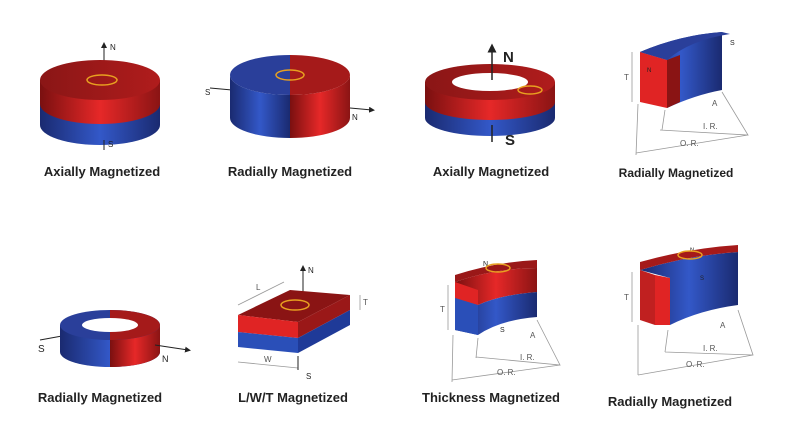 Image resolution: width=799 pixels, height=444 pixels. Describe the element at coordinates (676, 173) in the screenshot. I see `caption-radially-magnetized-arc: Radially Magnetized` at that location.